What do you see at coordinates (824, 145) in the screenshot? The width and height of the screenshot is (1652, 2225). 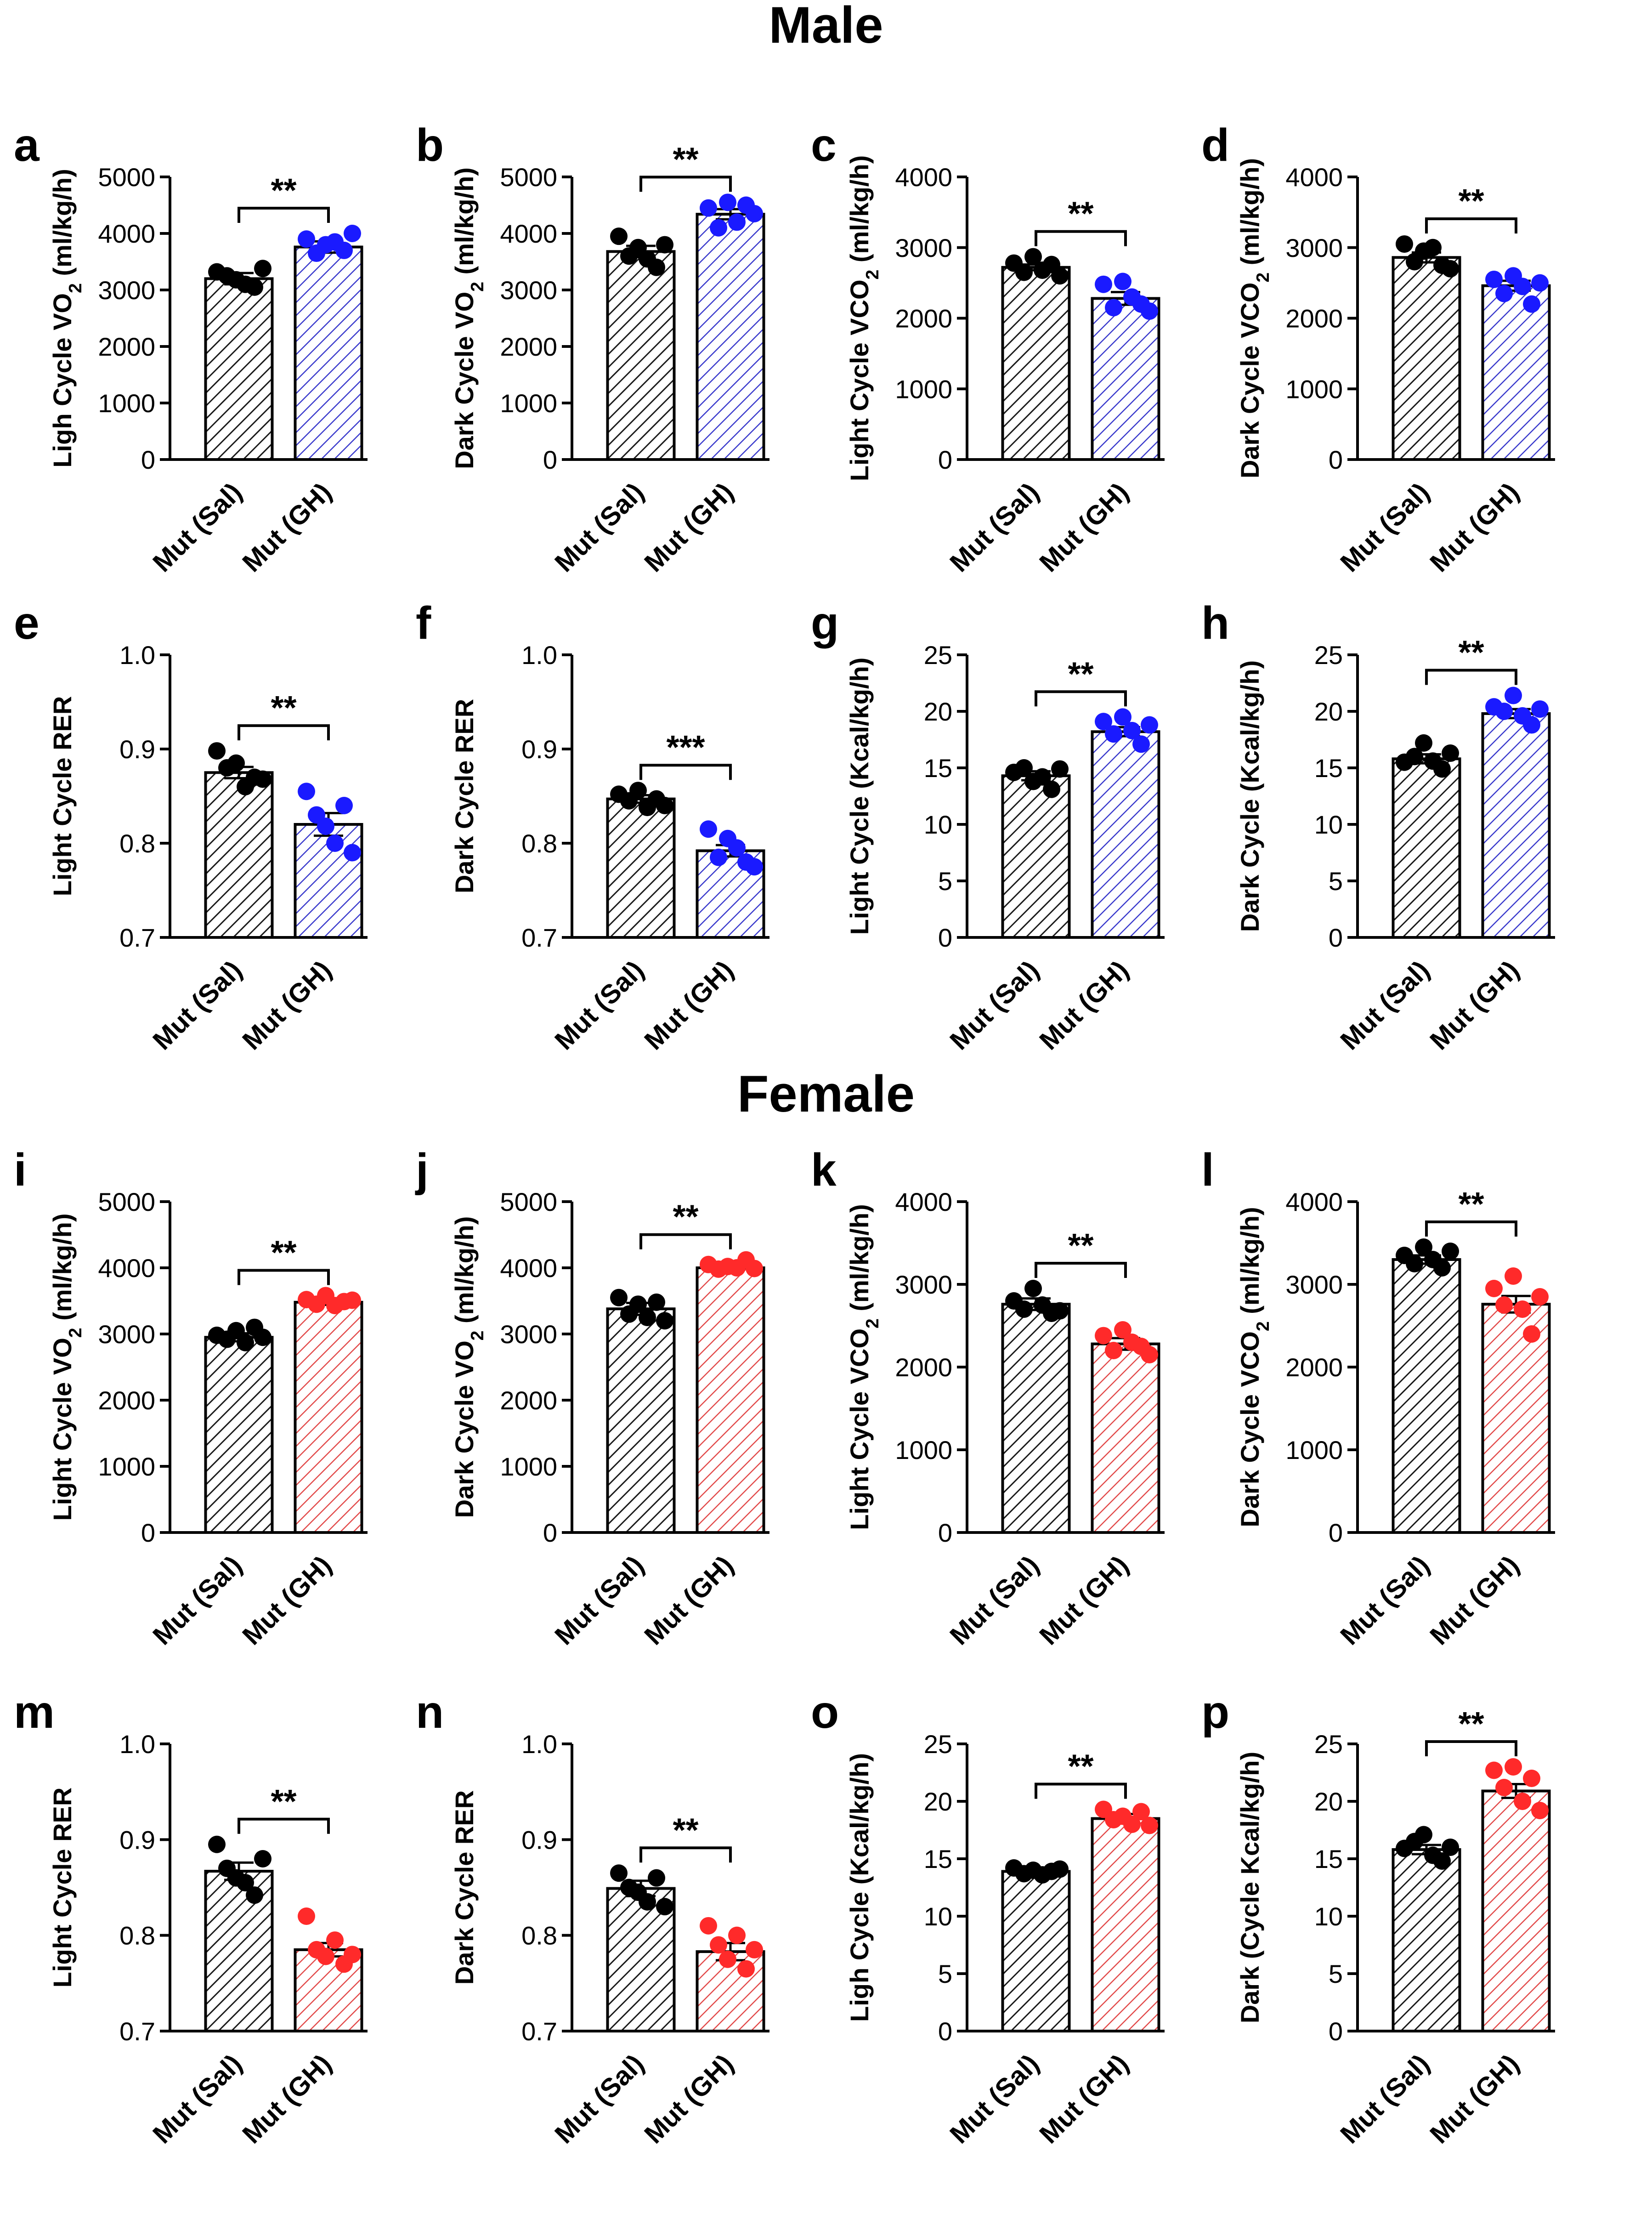 I see `panel-letter: c` at bounding box center [824, 145].